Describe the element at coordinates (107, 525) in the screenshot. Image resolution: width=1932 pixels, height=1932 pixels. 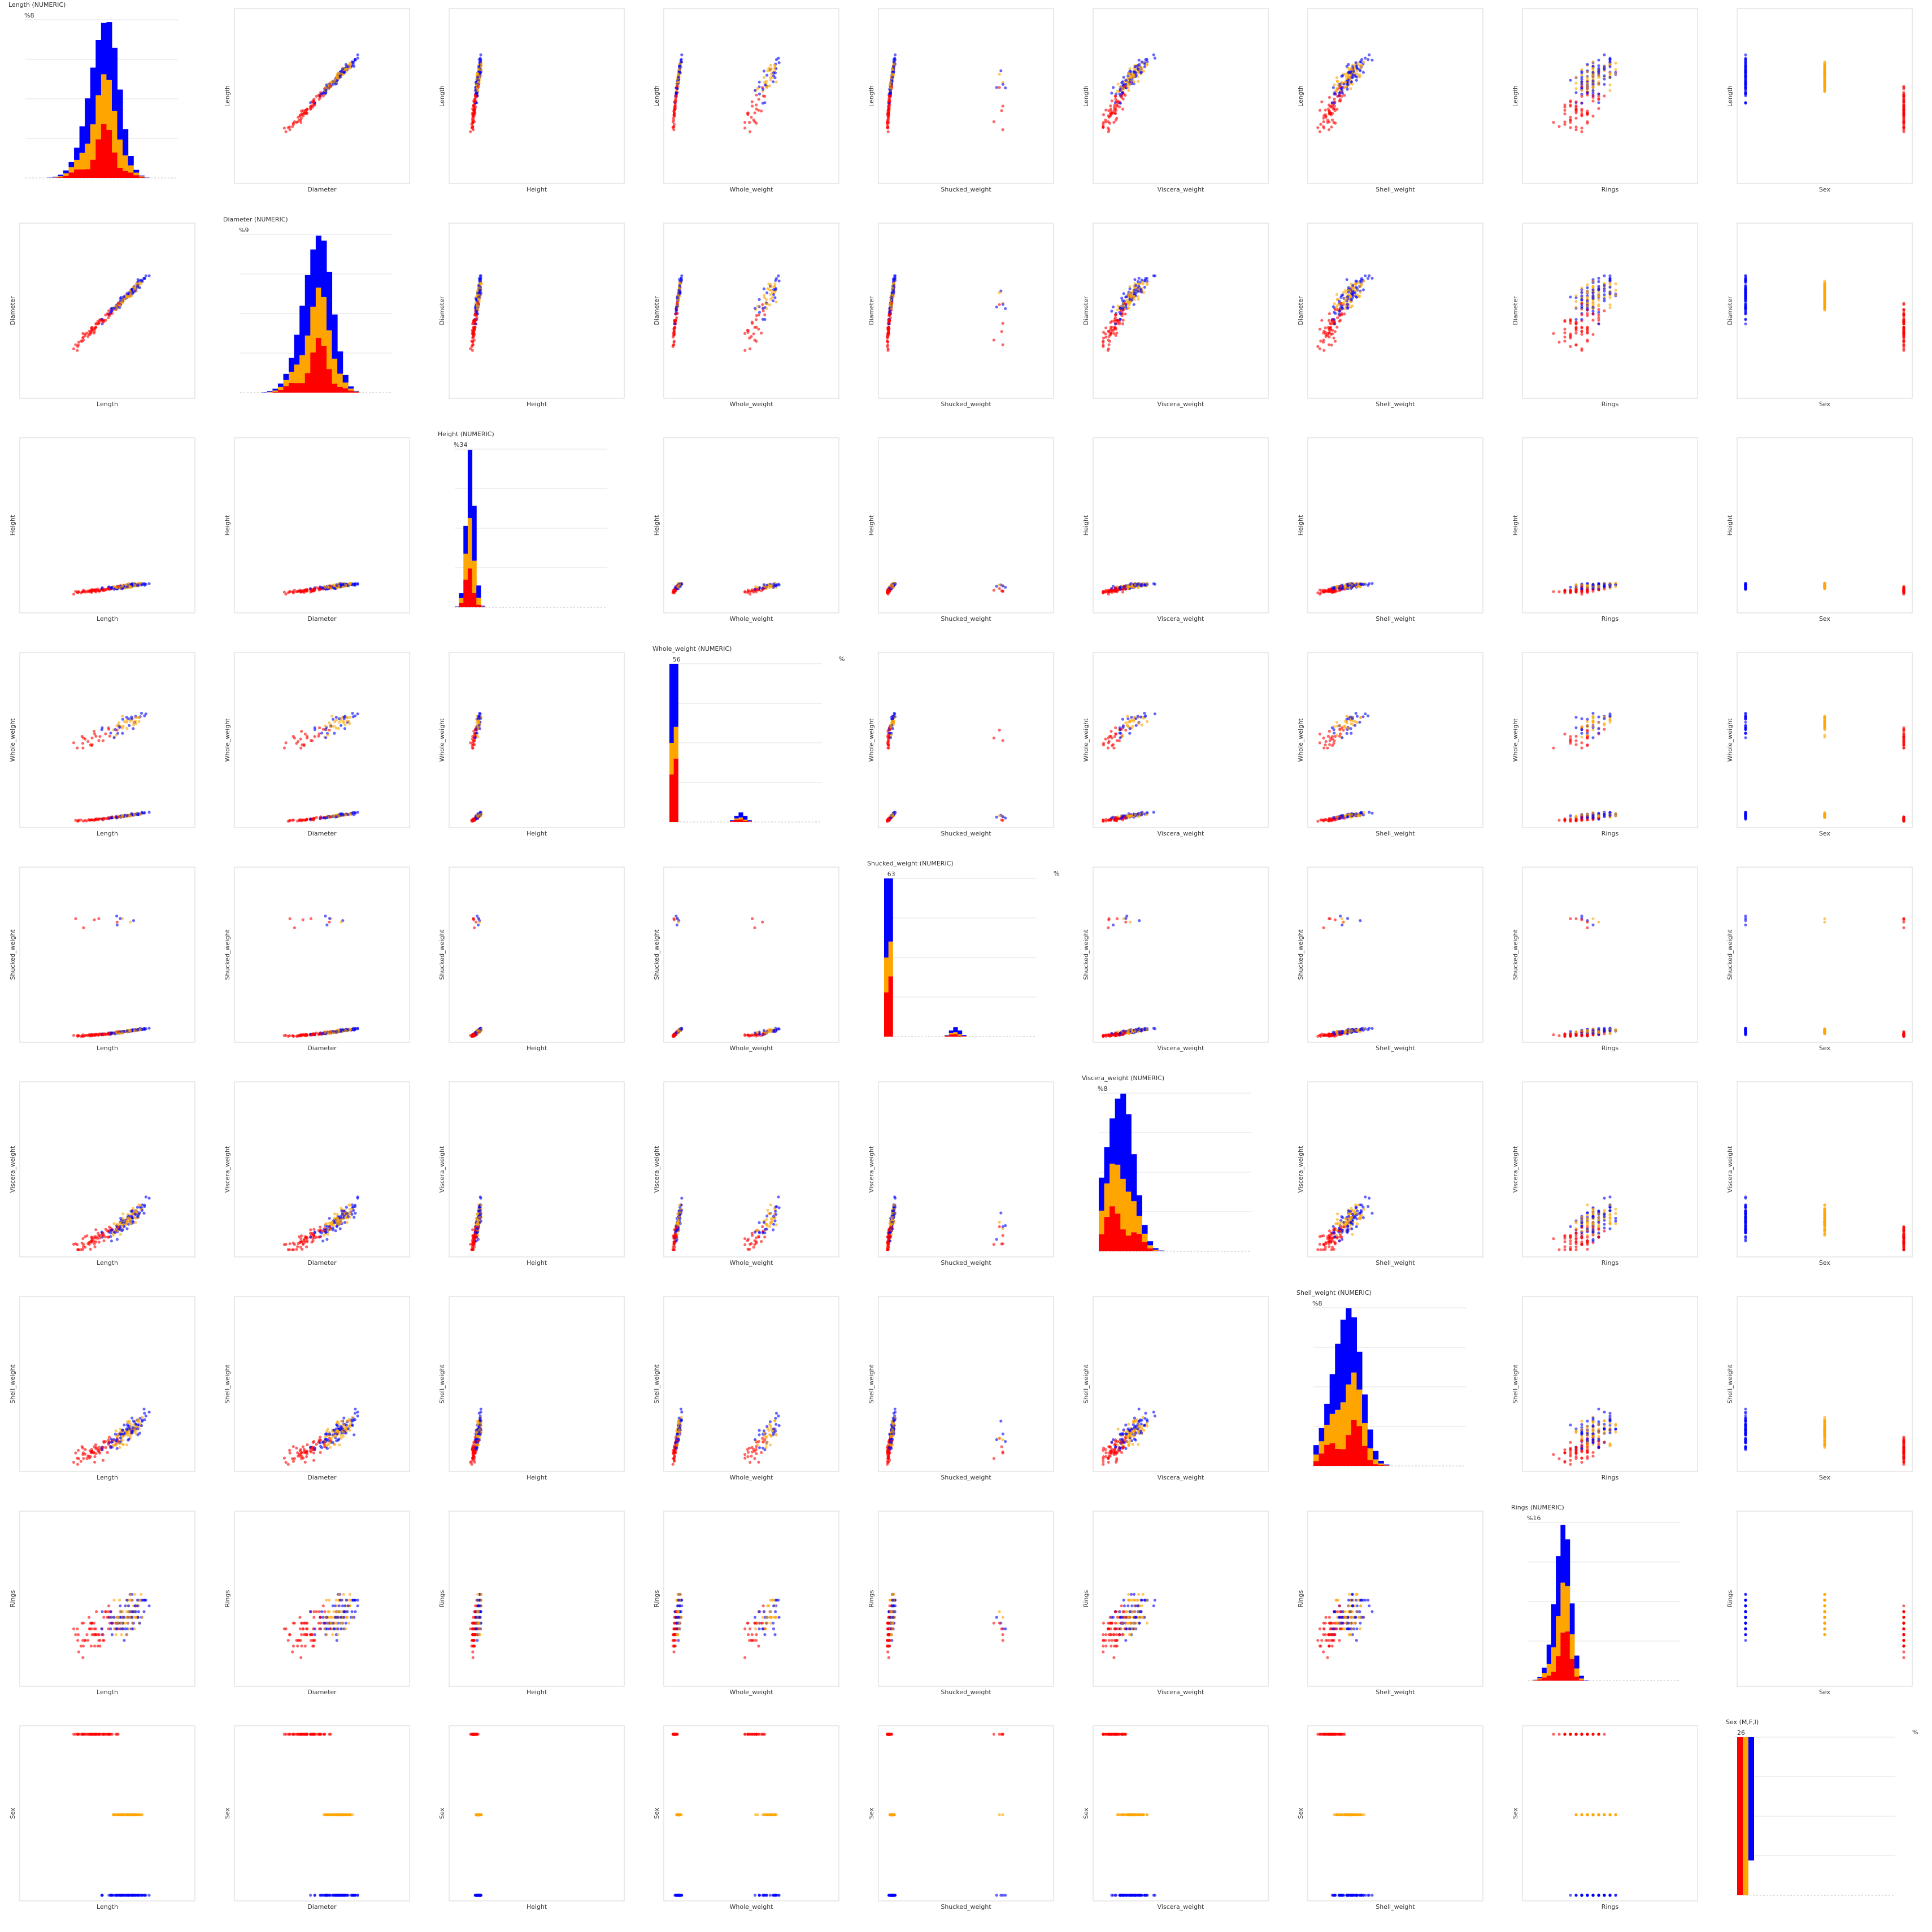
I see `plot-frame` at that location.